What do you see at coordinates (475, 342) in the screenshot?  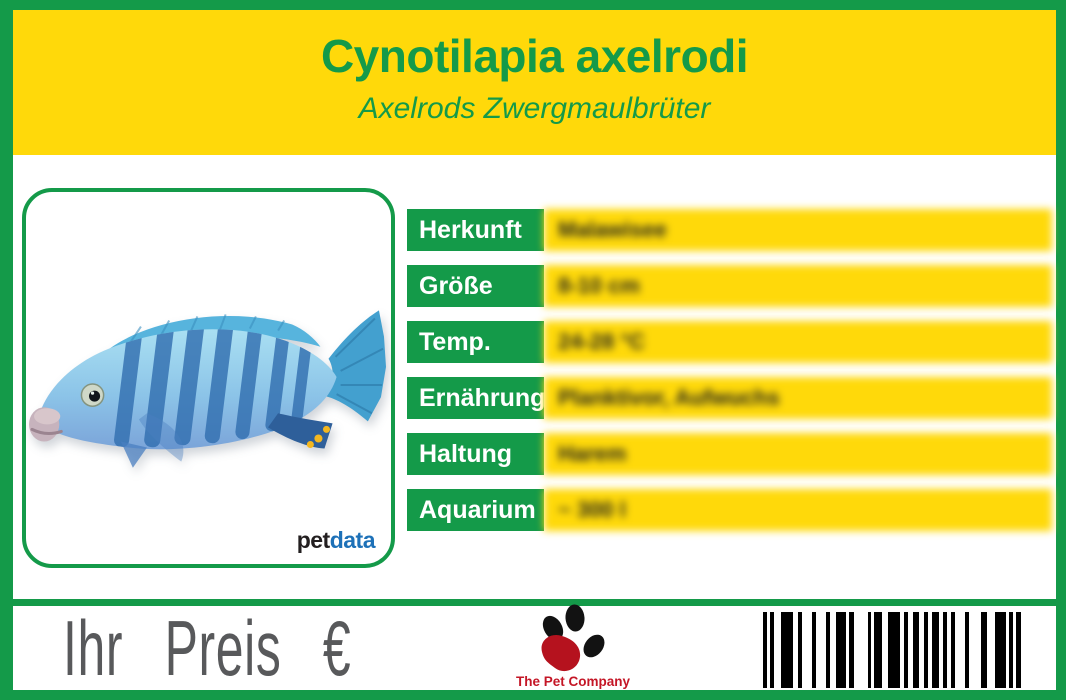 I see `row-label: Temp.` at bounding box center [475, 342].